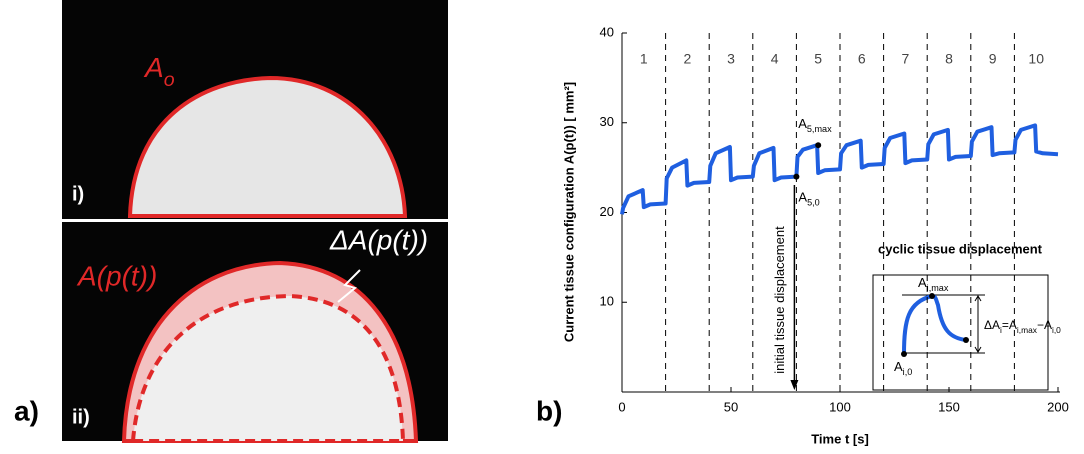 This screenshot has height=454, width=1084. What do you see at coordinates (688, 59) in the screenshot?
I see `cycle-label: 2` at bounding box center [688, 59].